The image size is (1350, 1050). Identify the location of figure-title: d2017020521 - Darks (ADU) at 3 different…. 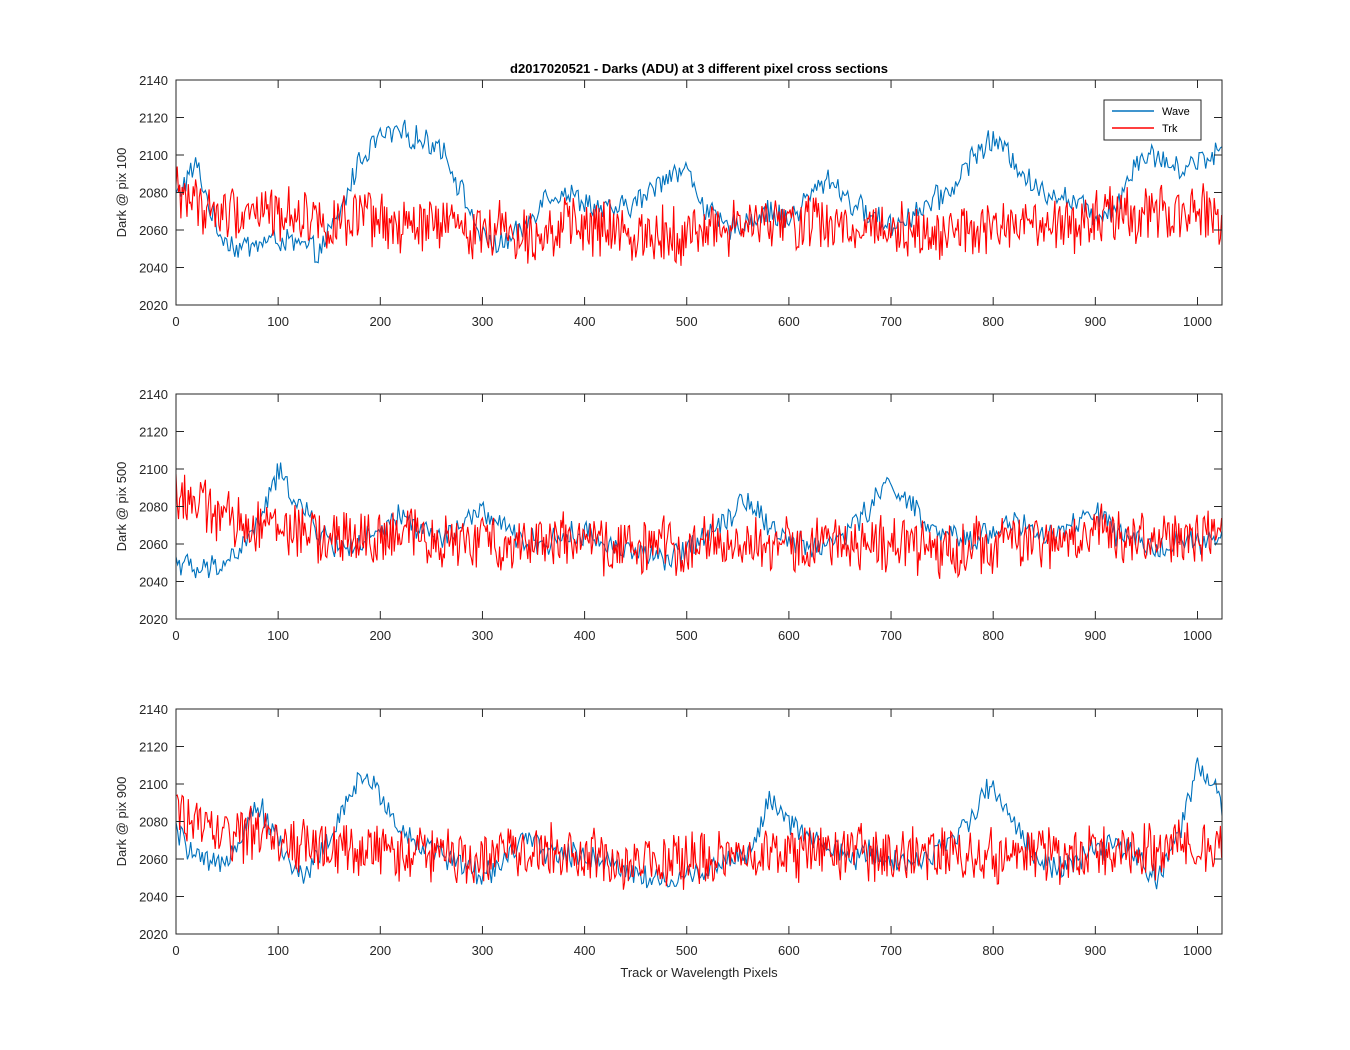
(699, 68).